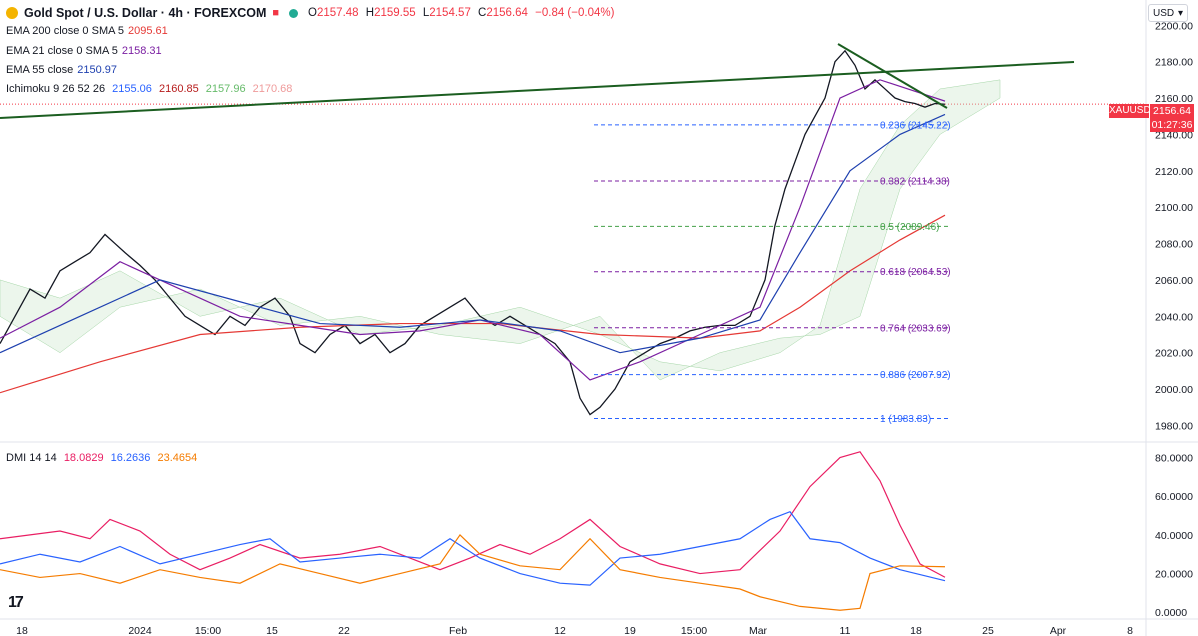 The height and width of the screenshot is (636, 1198). I want to click on alert-icon: ■, so click(276, 13).